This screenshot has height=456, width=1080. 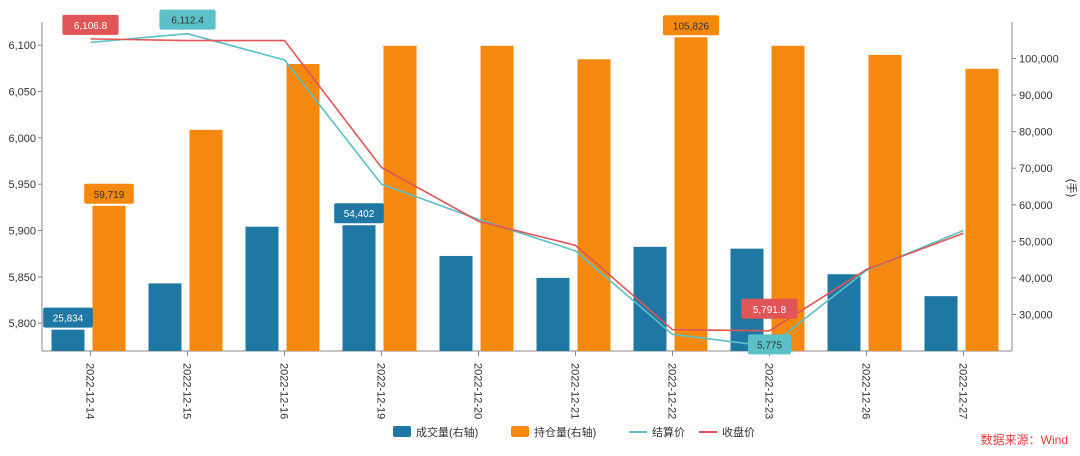 I want to click on right-tick-label: 60,000, so click(x=1036, y=206).